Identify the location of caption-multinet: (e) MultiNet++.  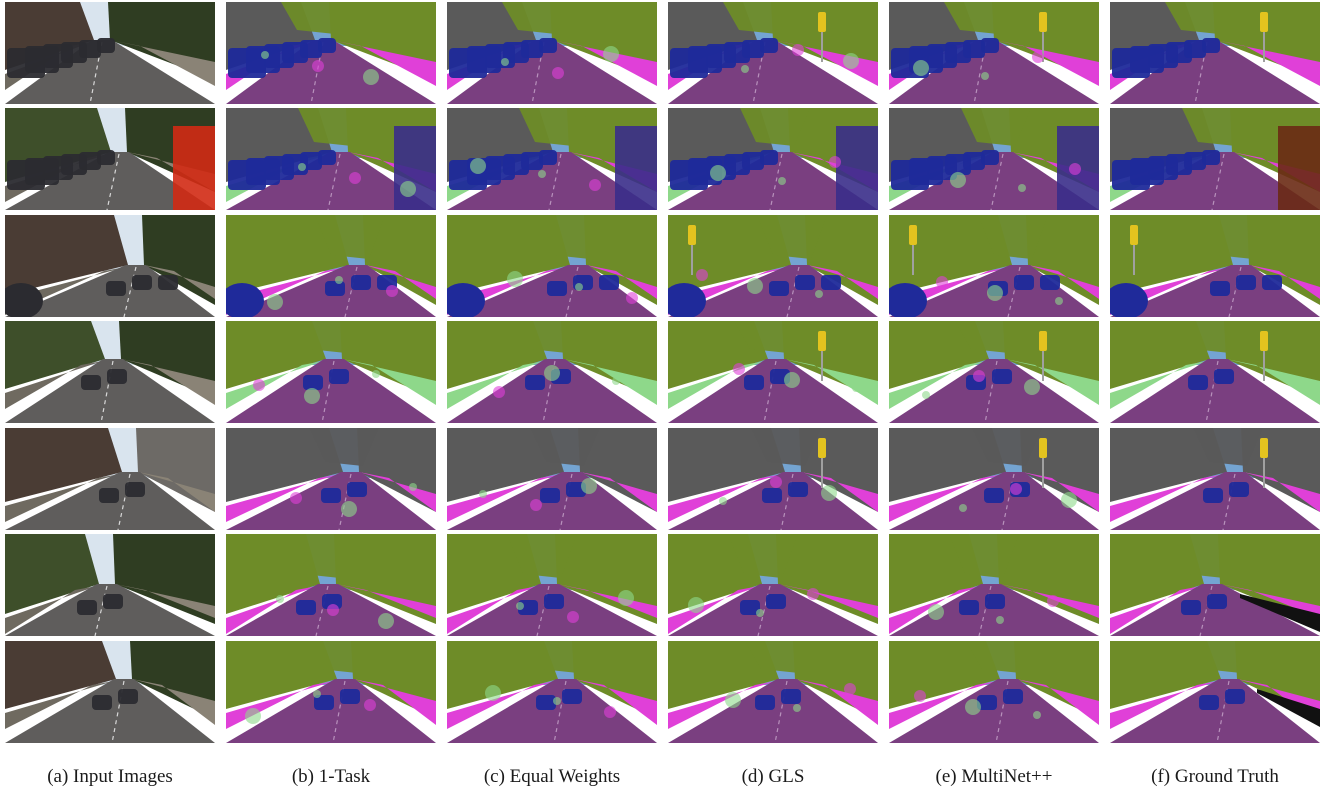
(994, 776).